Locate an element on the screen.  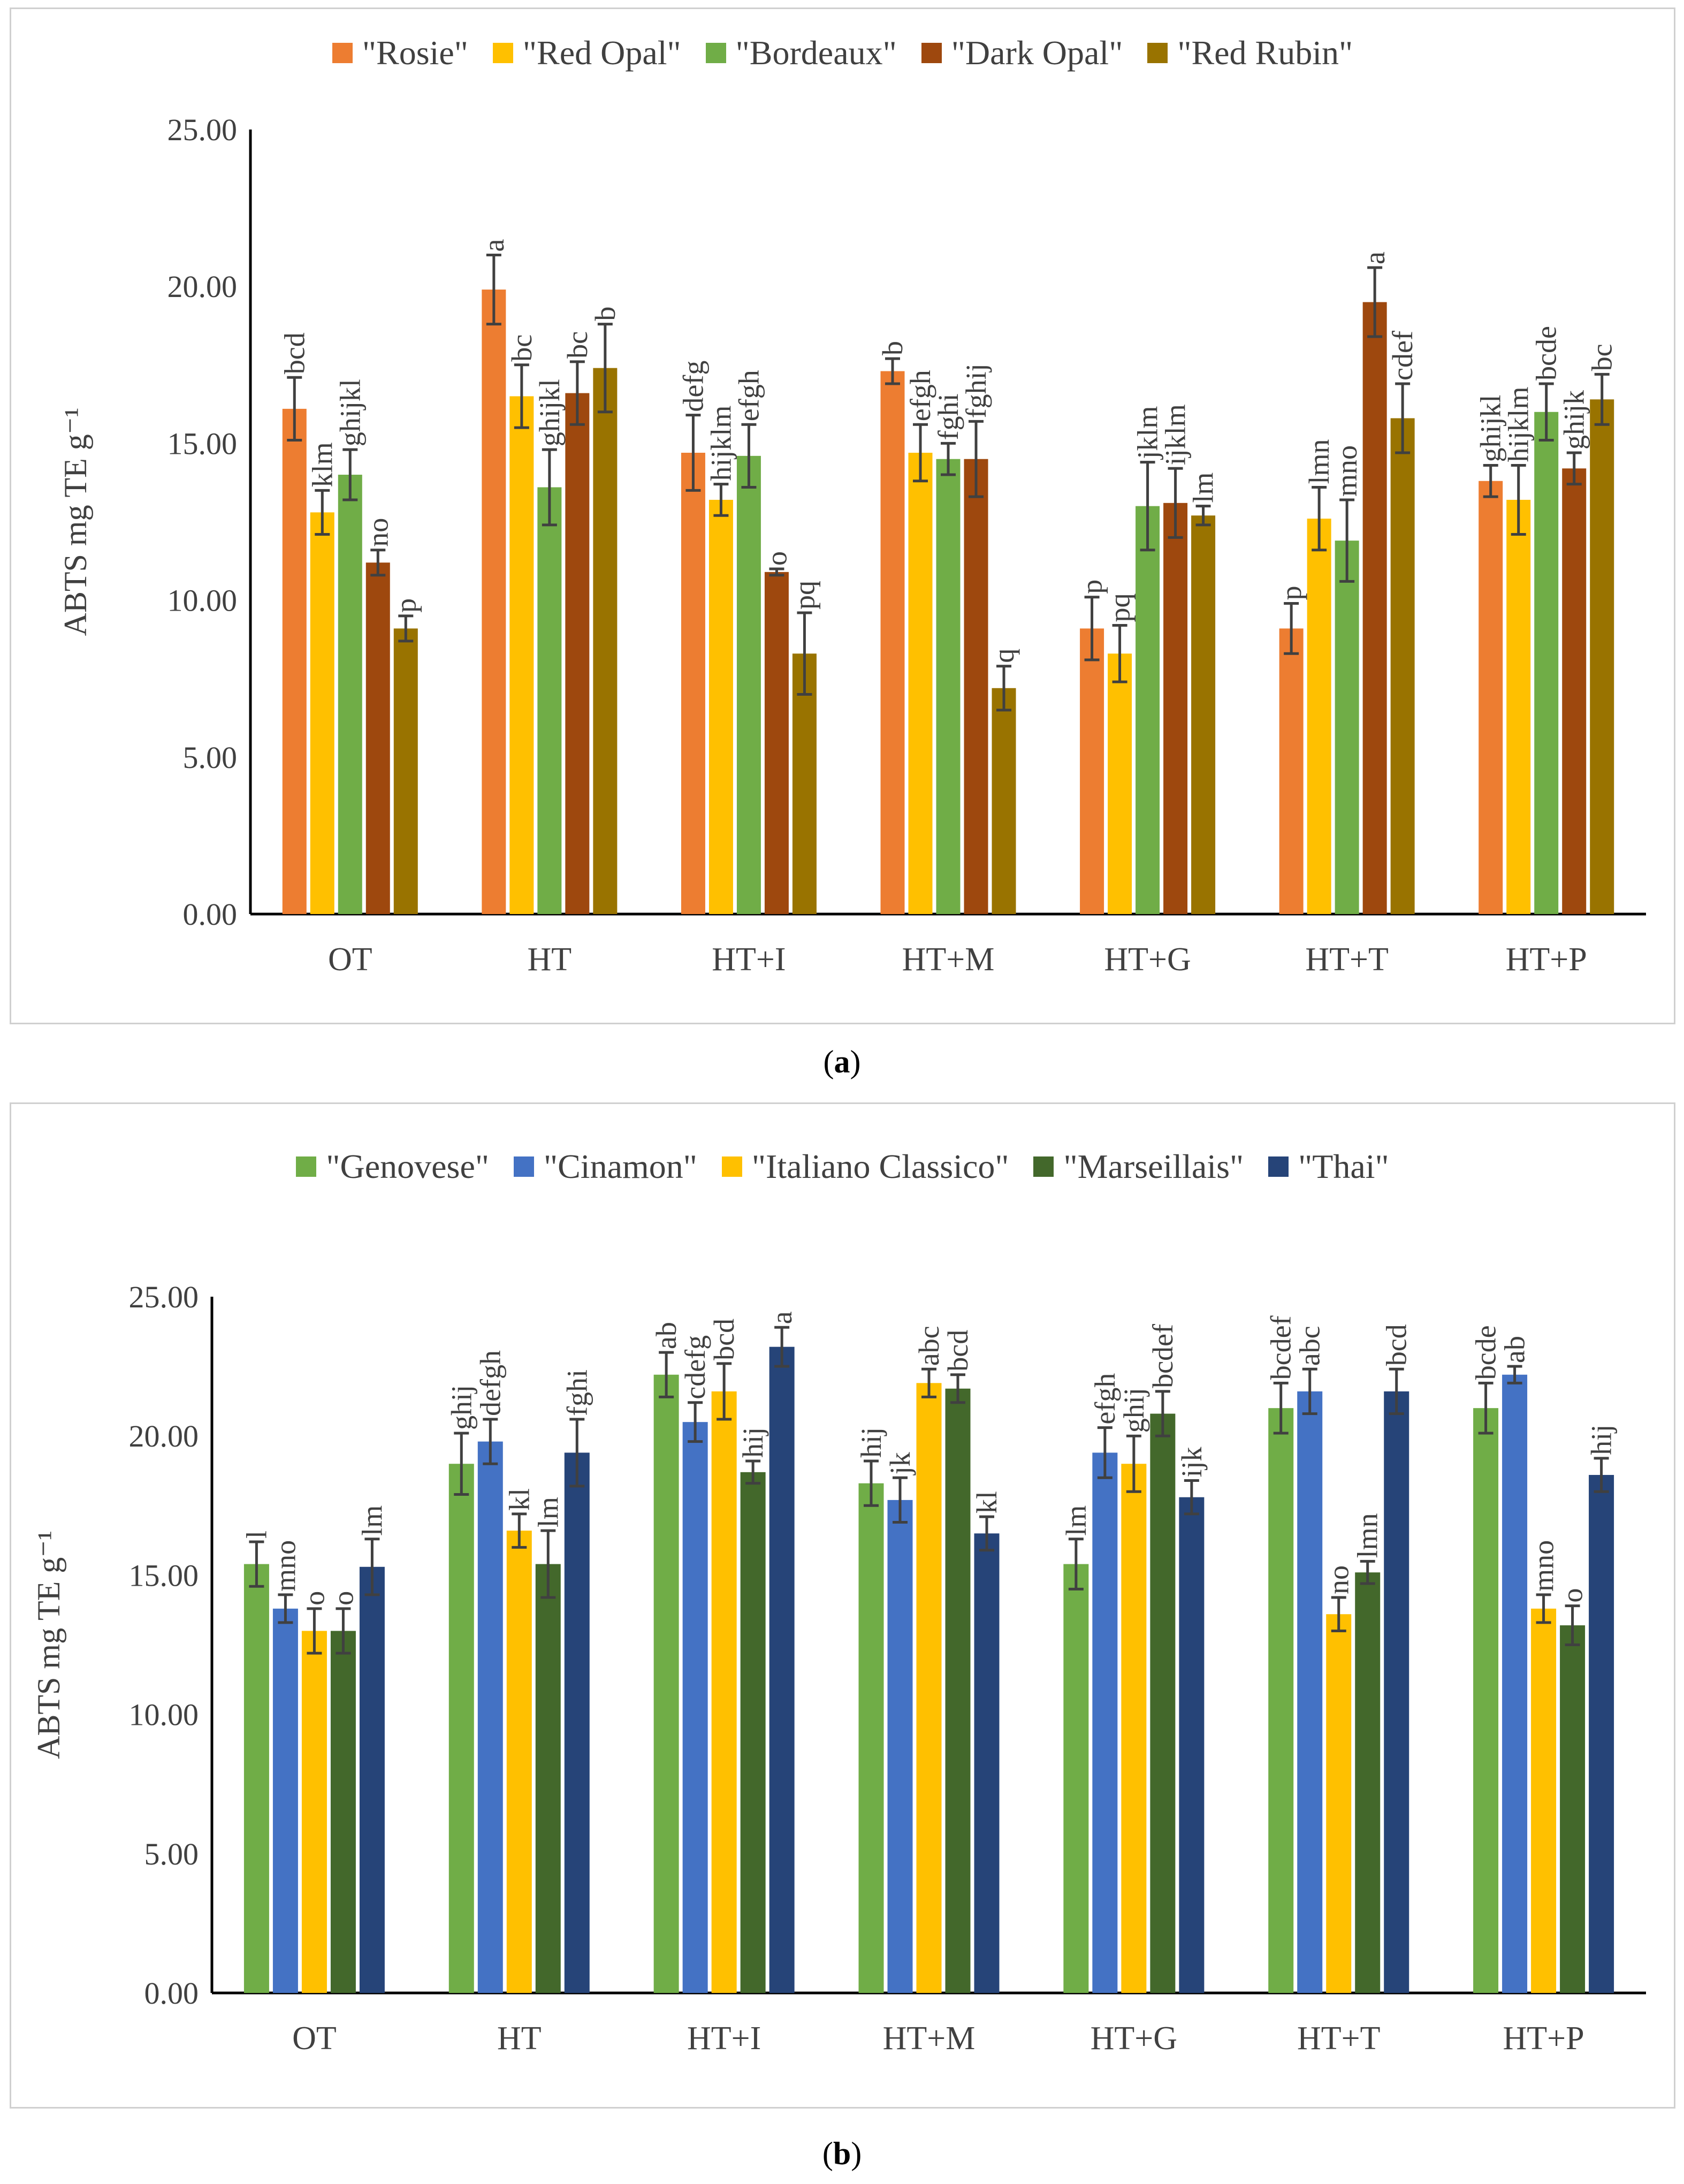
significance-label: jk is located at coordinates (900, 1463).